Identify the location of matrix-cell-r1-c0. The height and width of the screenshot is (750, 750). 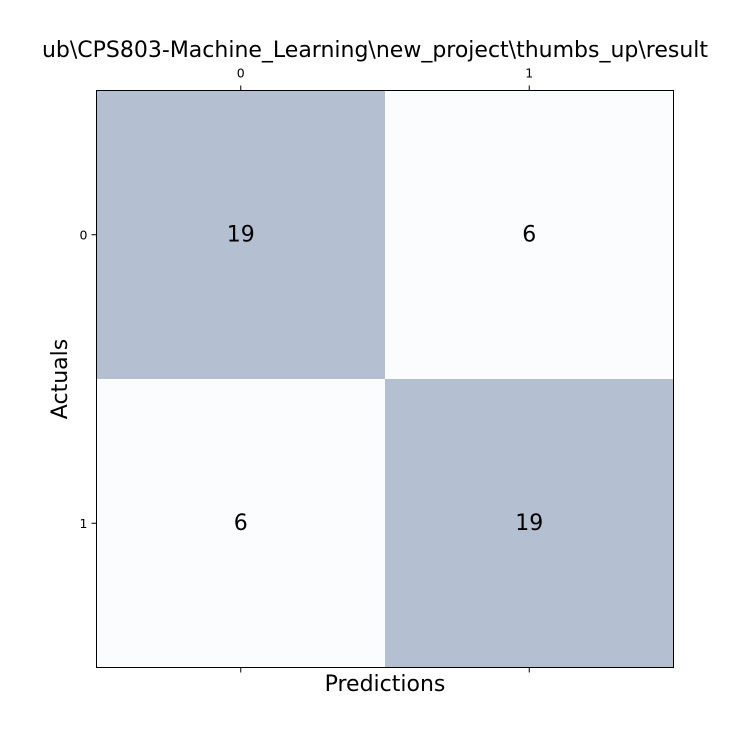
(240, 523).